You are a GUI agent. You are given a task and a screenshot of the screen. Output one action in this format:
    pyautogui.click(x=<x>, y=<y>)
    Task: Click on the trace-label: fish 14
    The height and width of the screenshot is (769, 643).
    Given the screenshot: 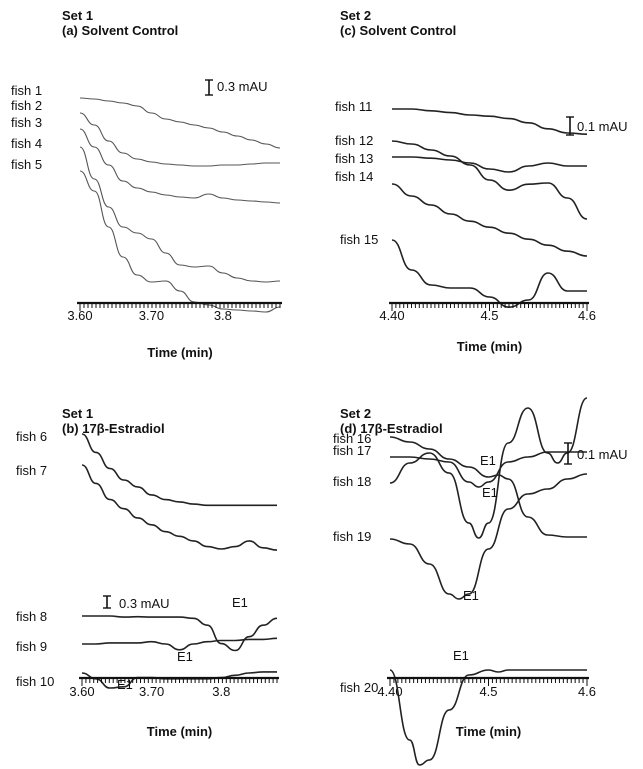 What is the action you would take?
    pyautogui.click(x=354, y=176)
    